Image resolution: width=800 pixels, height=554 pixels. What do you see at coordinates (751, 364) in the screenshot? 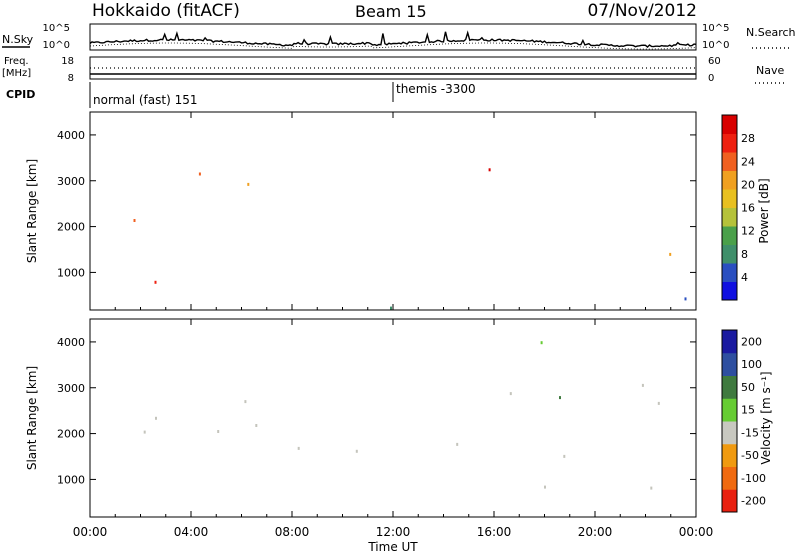
I see `colorbar-tick-label: 100` at bounding box center [751, 364].